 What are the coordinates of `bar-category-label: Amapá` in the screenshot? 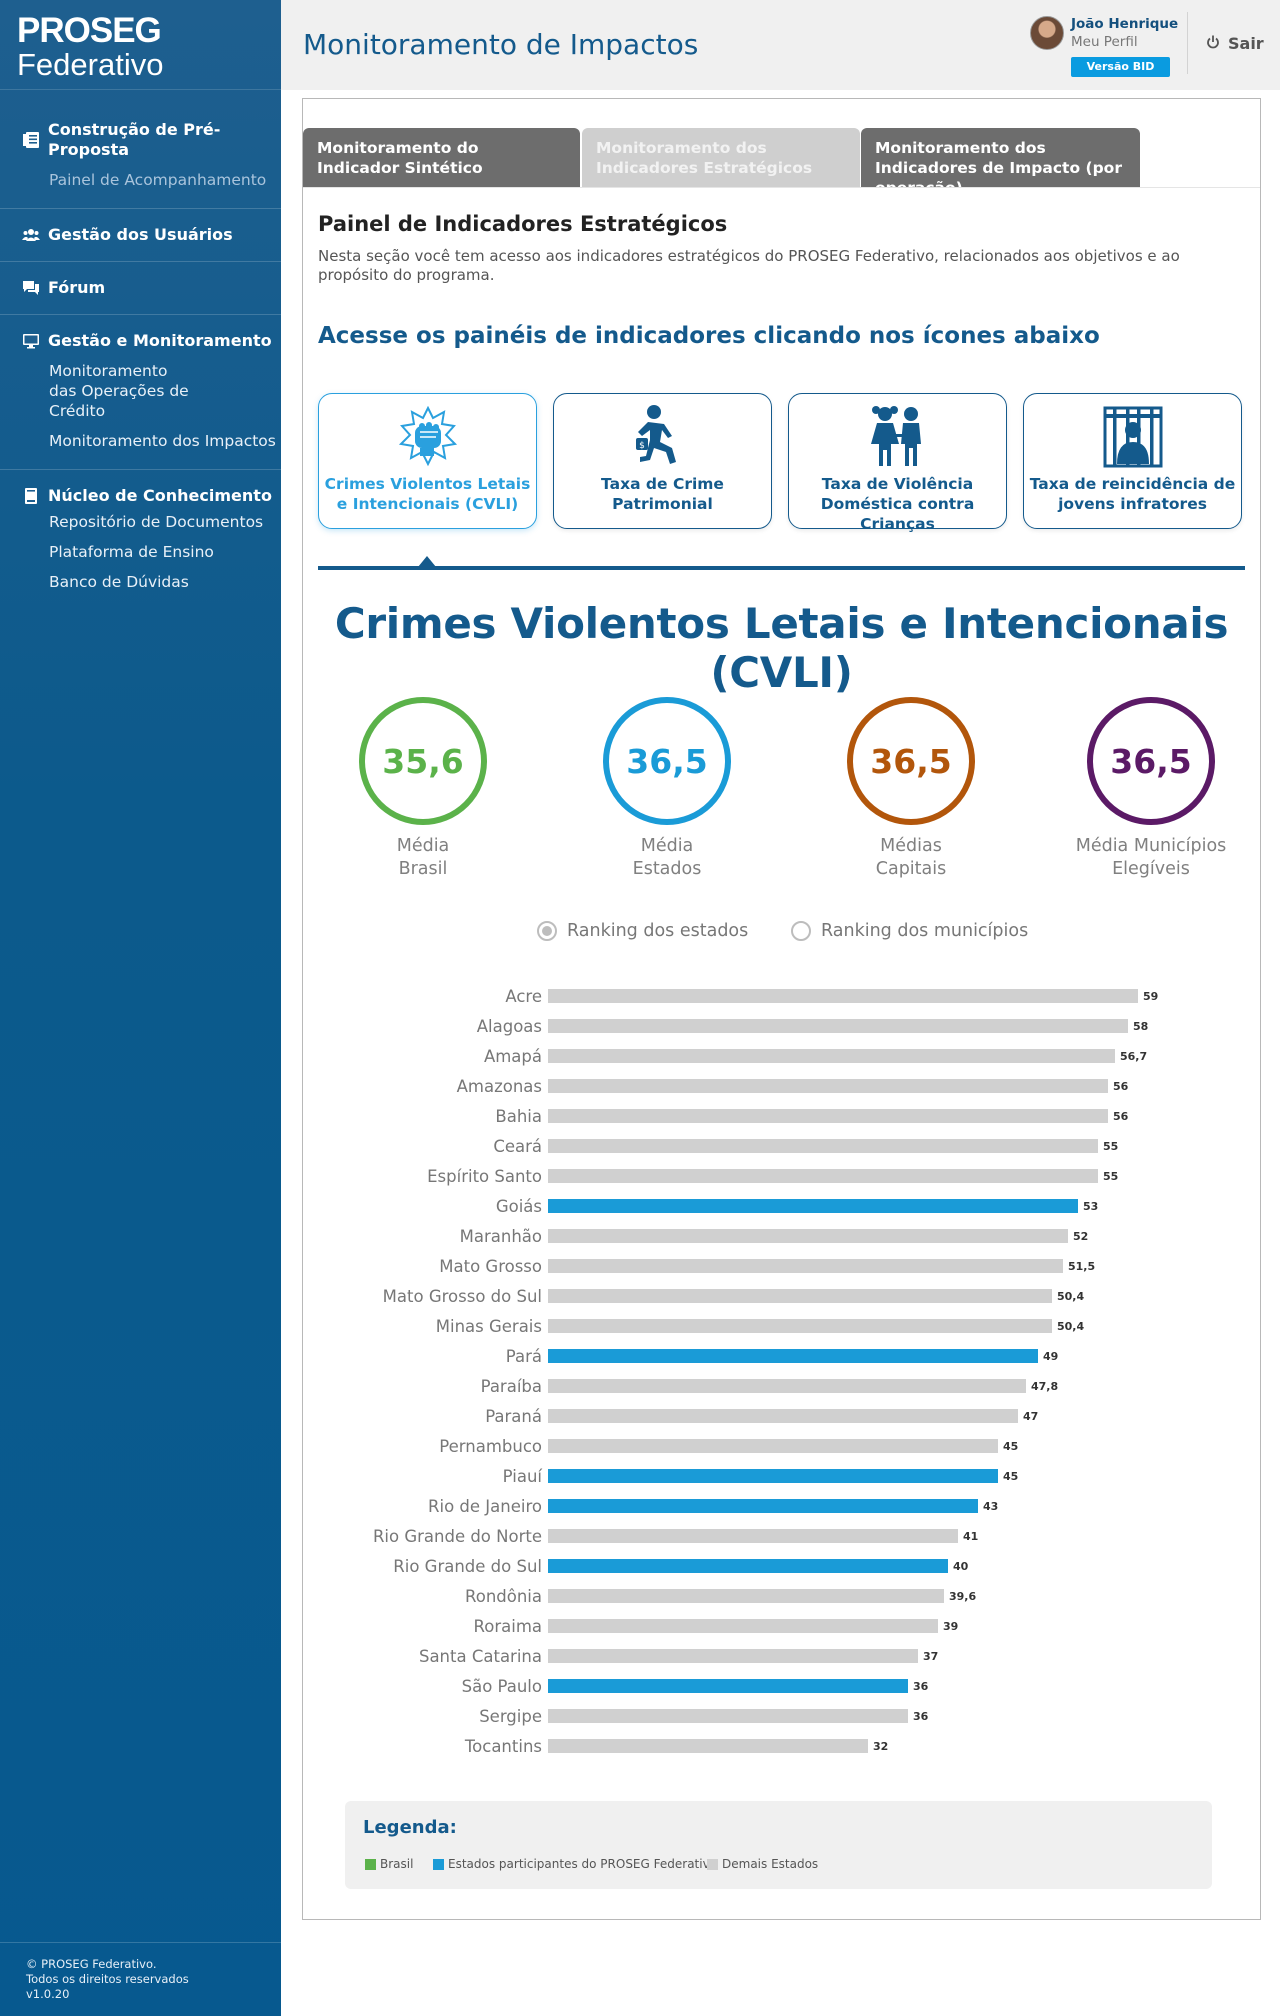 It's located at (513, 1056).